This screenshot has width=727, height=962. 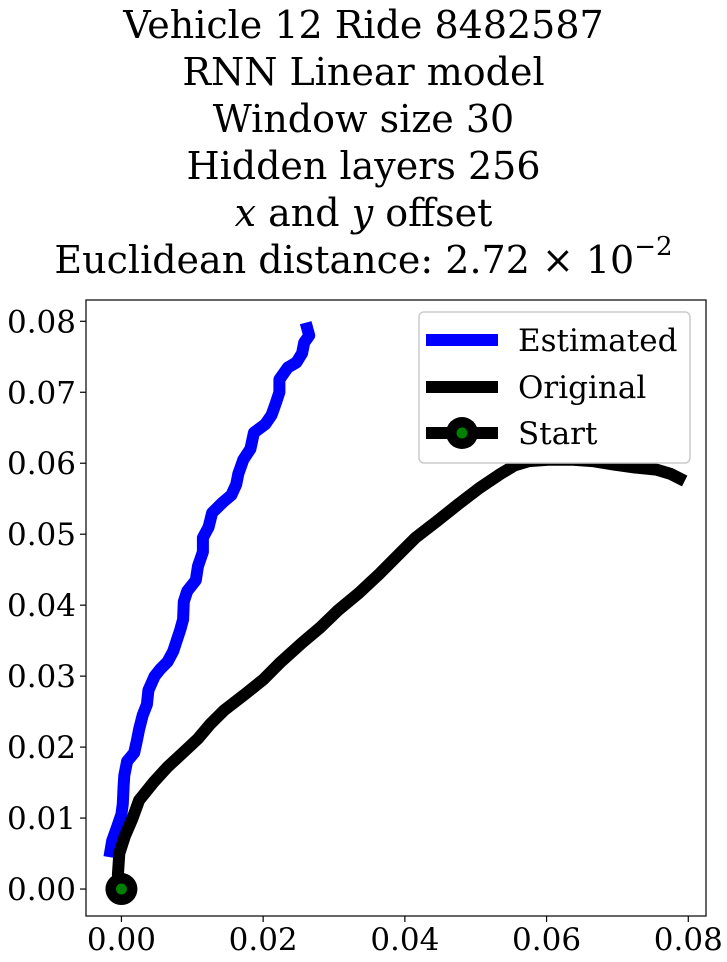 I want to click on y-tick-label: 0.05, so click(x=41, y=535).